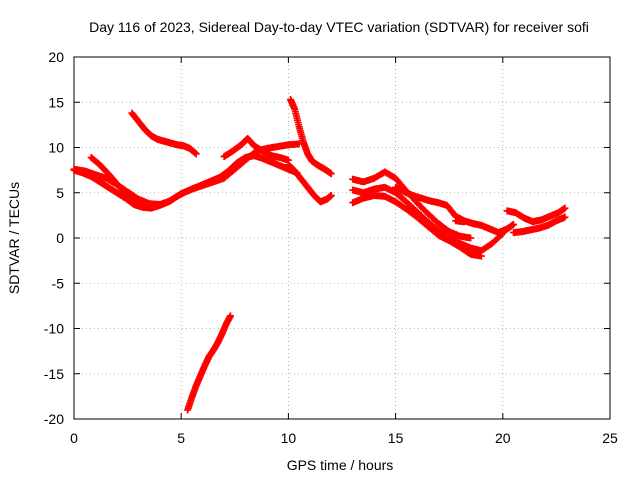 The width and height of the screenshot is (640, 480). Describe the element at coordinates (58, 283) in the screenshot. I see `y-tick-label: -5` at that location.